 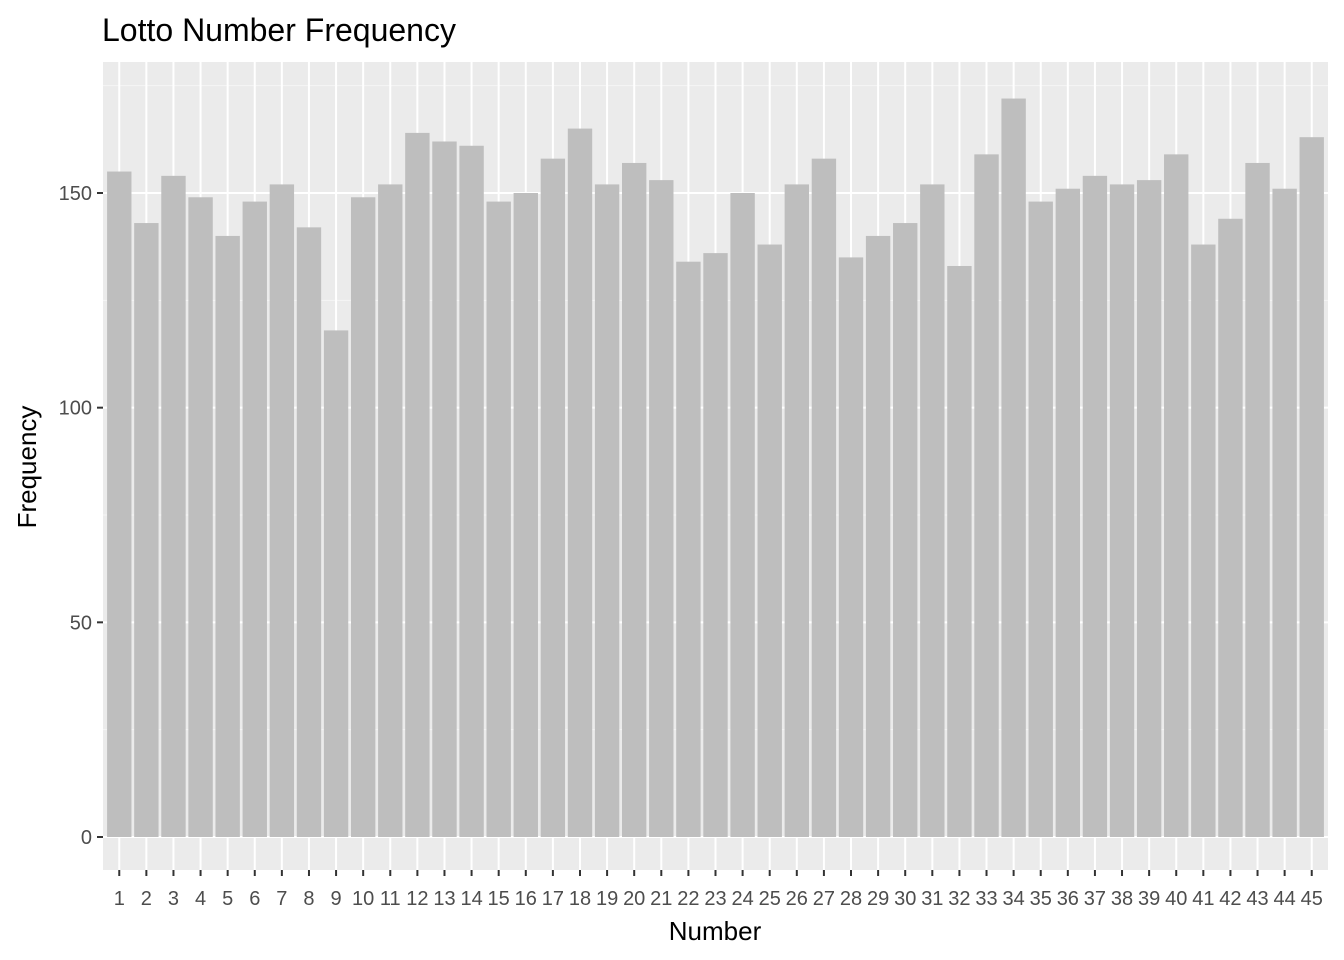 I want to click on x-tick-label: 37, so click(x=1095, y=899).